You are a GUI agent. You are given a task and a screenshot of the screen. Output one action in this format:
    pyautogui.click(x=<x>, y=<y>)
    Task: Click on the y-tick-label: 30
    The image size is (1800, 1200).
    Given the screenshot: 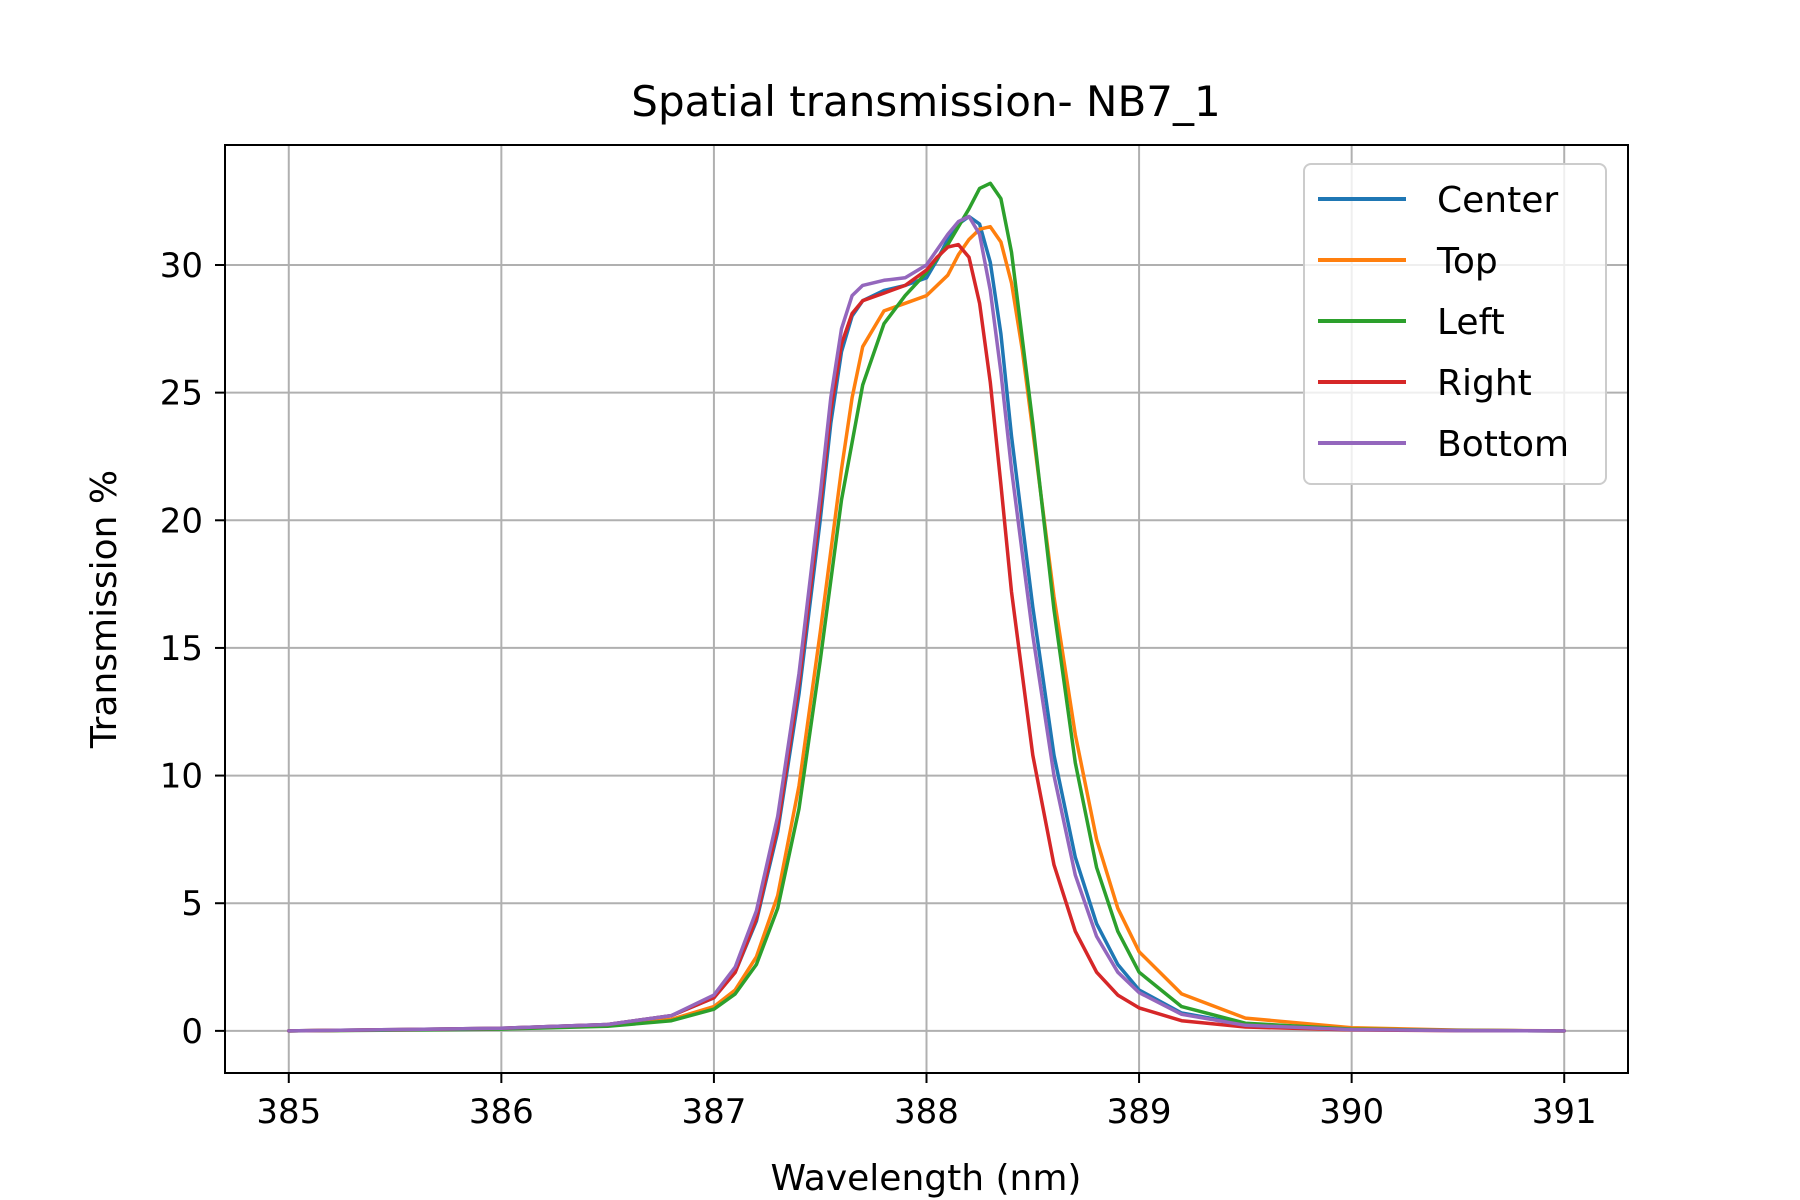 What is the action you would take?
    pyautogui.click(x=181, y=266)
    